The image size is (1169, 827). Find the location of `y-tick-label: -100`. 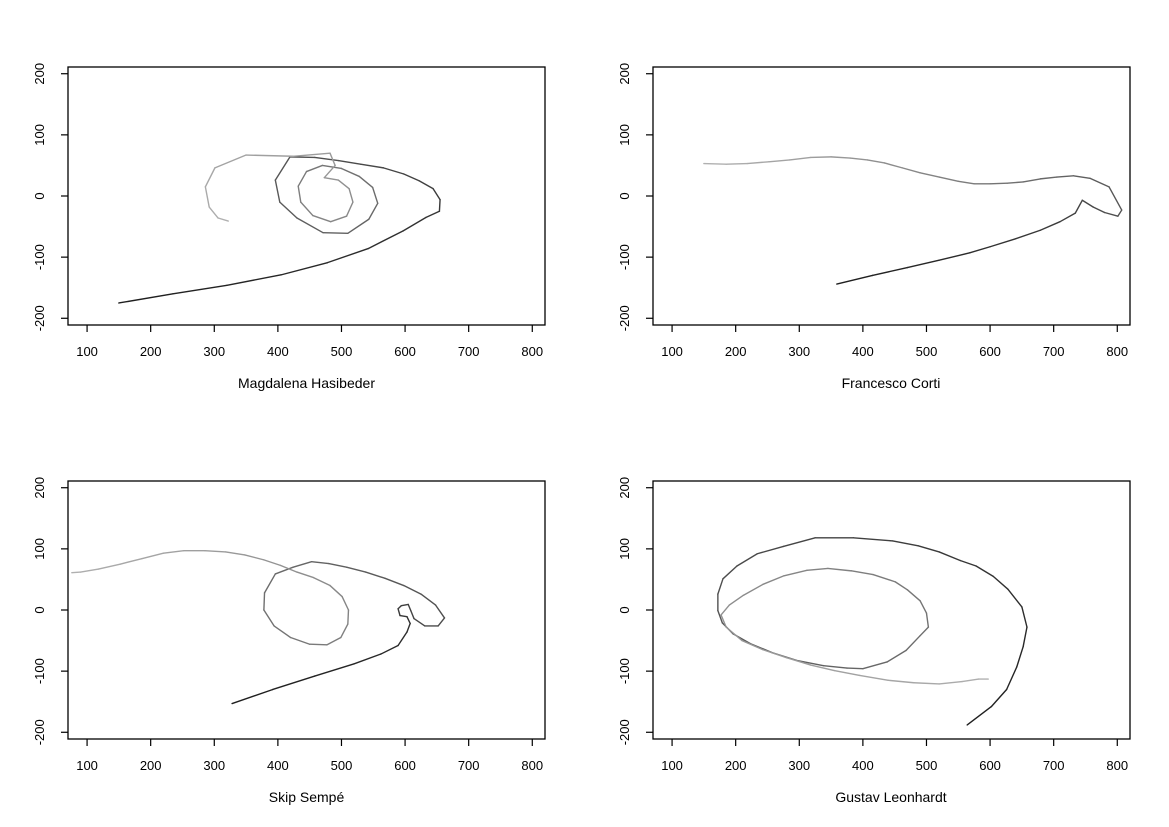

y-tick-label: -100 is located at coordinates (624, 671).